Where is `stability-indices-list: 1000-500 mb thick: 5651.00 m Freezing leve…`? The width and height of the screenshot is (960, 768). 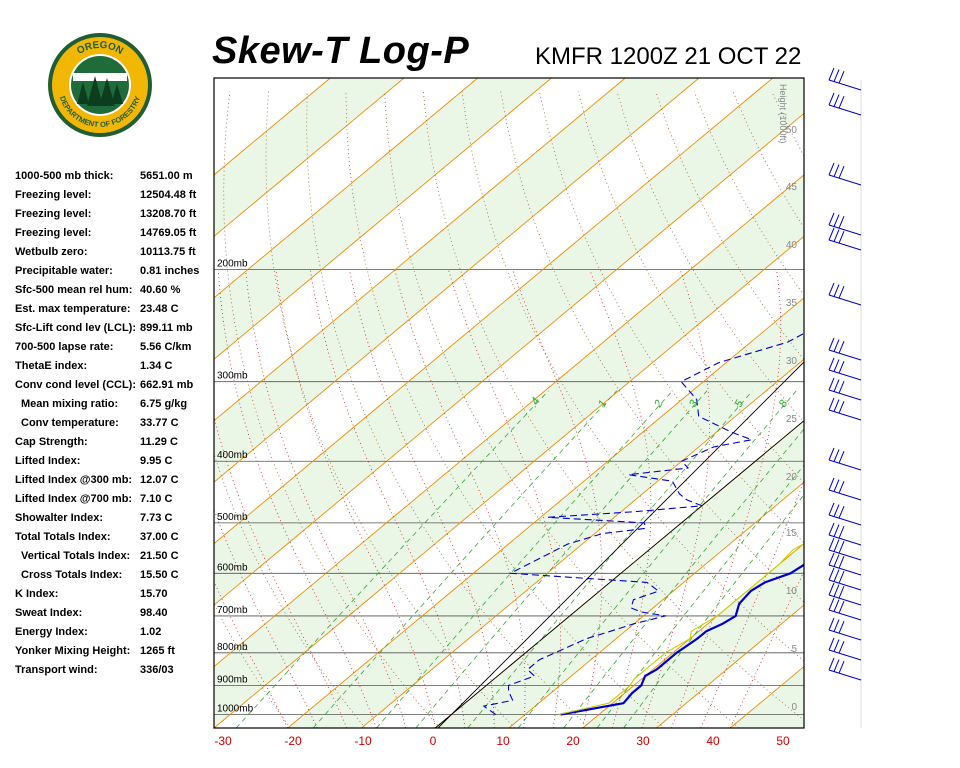 stability-indices-list: 1000-500 mb thick: 5651.00 m Freezing leve… is located at coordinates (115, 426).